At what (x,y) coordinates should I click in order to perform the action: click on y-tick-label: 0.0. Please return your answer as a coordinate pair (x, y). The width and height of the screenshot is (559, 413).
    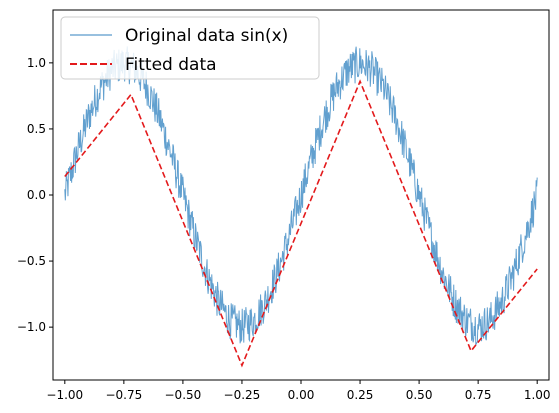
    Looking at the image, I should click on (36, 195).